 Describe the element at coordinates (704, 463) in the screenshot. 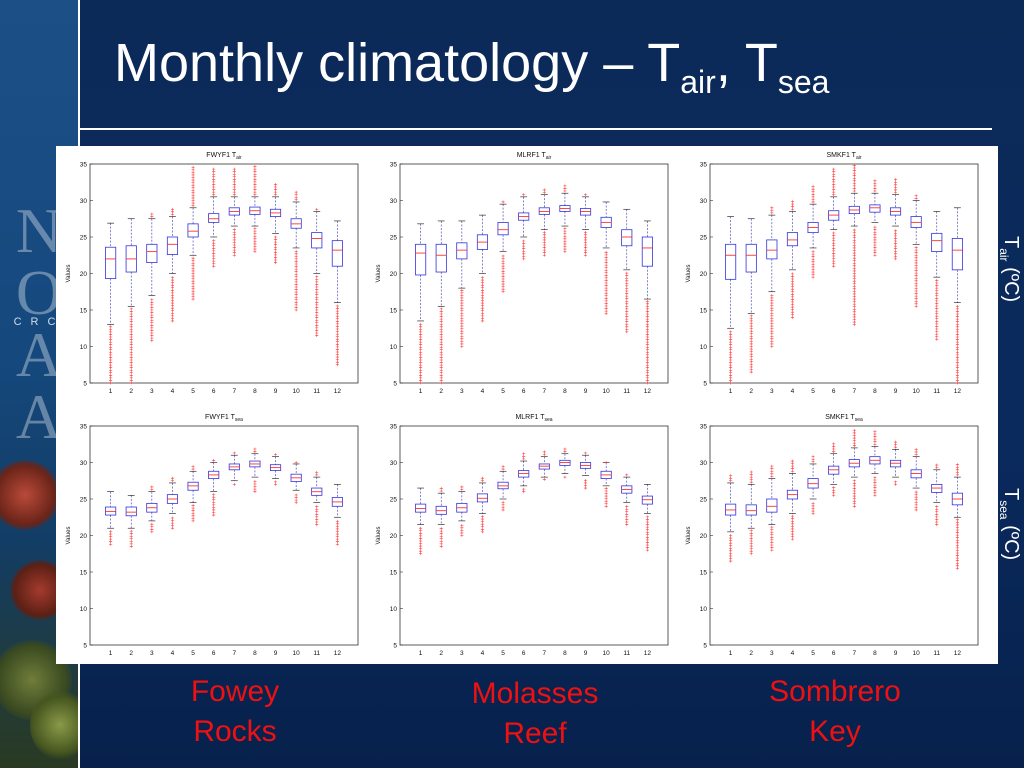

I see `y-tick-label: 30` at that location.